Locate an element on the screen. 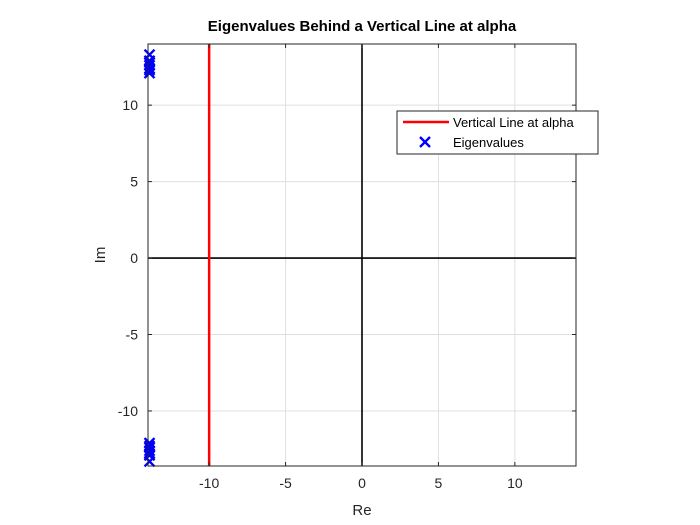 This screenshot has width=700, height=525. x-tick-label: 10 is located at coordinates (515, 483).